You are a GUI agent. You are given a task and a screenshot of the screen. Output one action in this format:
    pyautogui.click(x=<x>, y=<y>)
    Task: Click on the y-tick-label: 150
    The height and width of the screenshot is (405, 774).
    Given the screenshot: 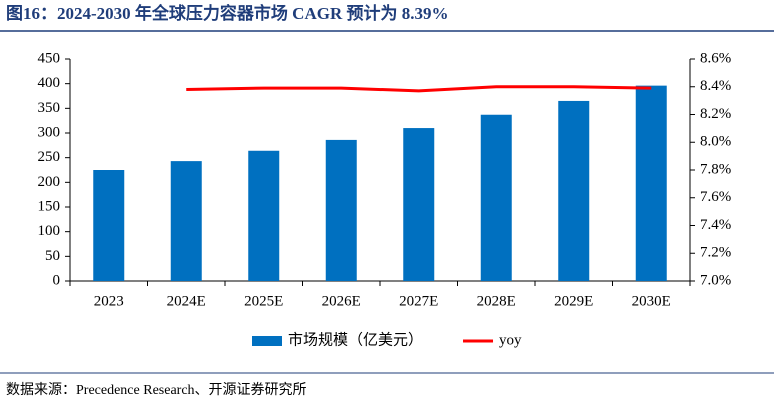 What is the action you would take?
    pyautogui.click(x=49, y=206)
    